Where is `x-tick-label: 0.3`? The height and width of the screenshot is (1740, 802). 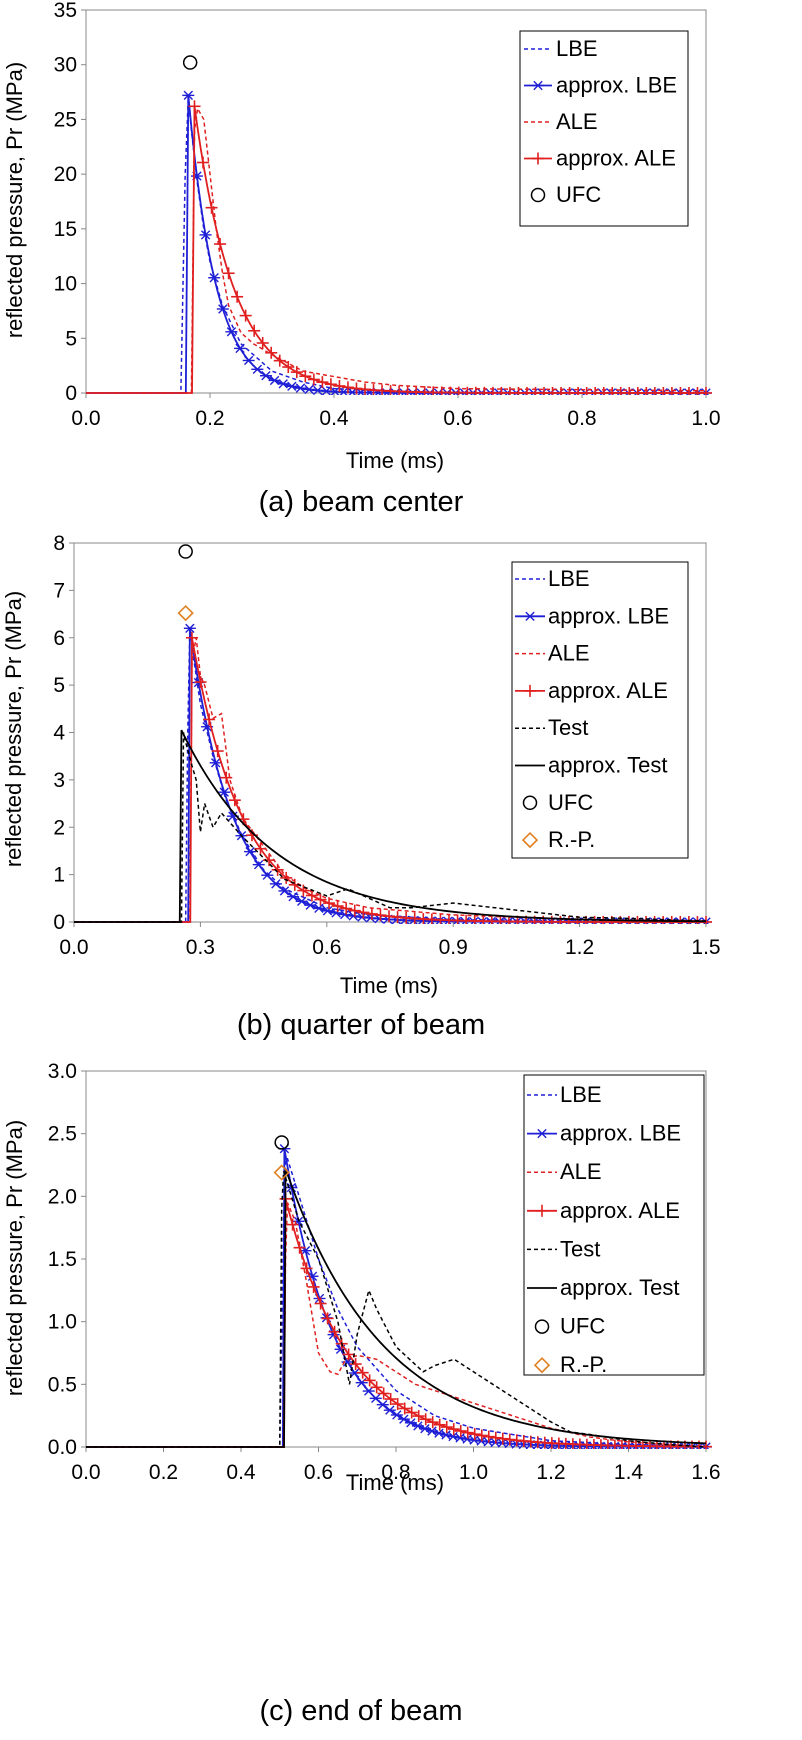
x-tick-label: 0.3 is located at coordinates (200, 947).